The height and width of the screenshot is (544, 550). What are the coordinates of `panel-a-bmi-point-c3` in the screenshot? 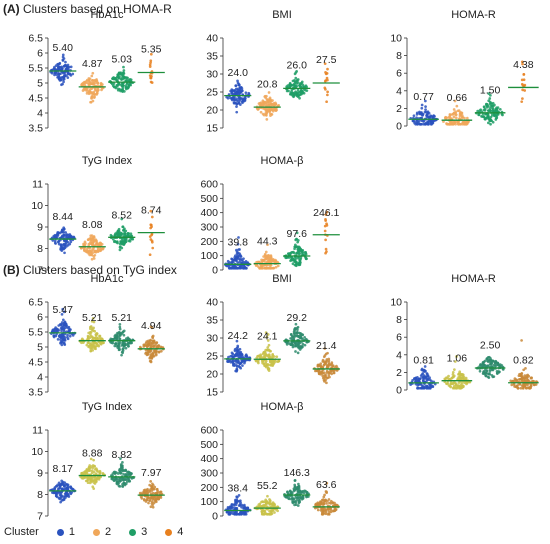 It's located at (287, 91).